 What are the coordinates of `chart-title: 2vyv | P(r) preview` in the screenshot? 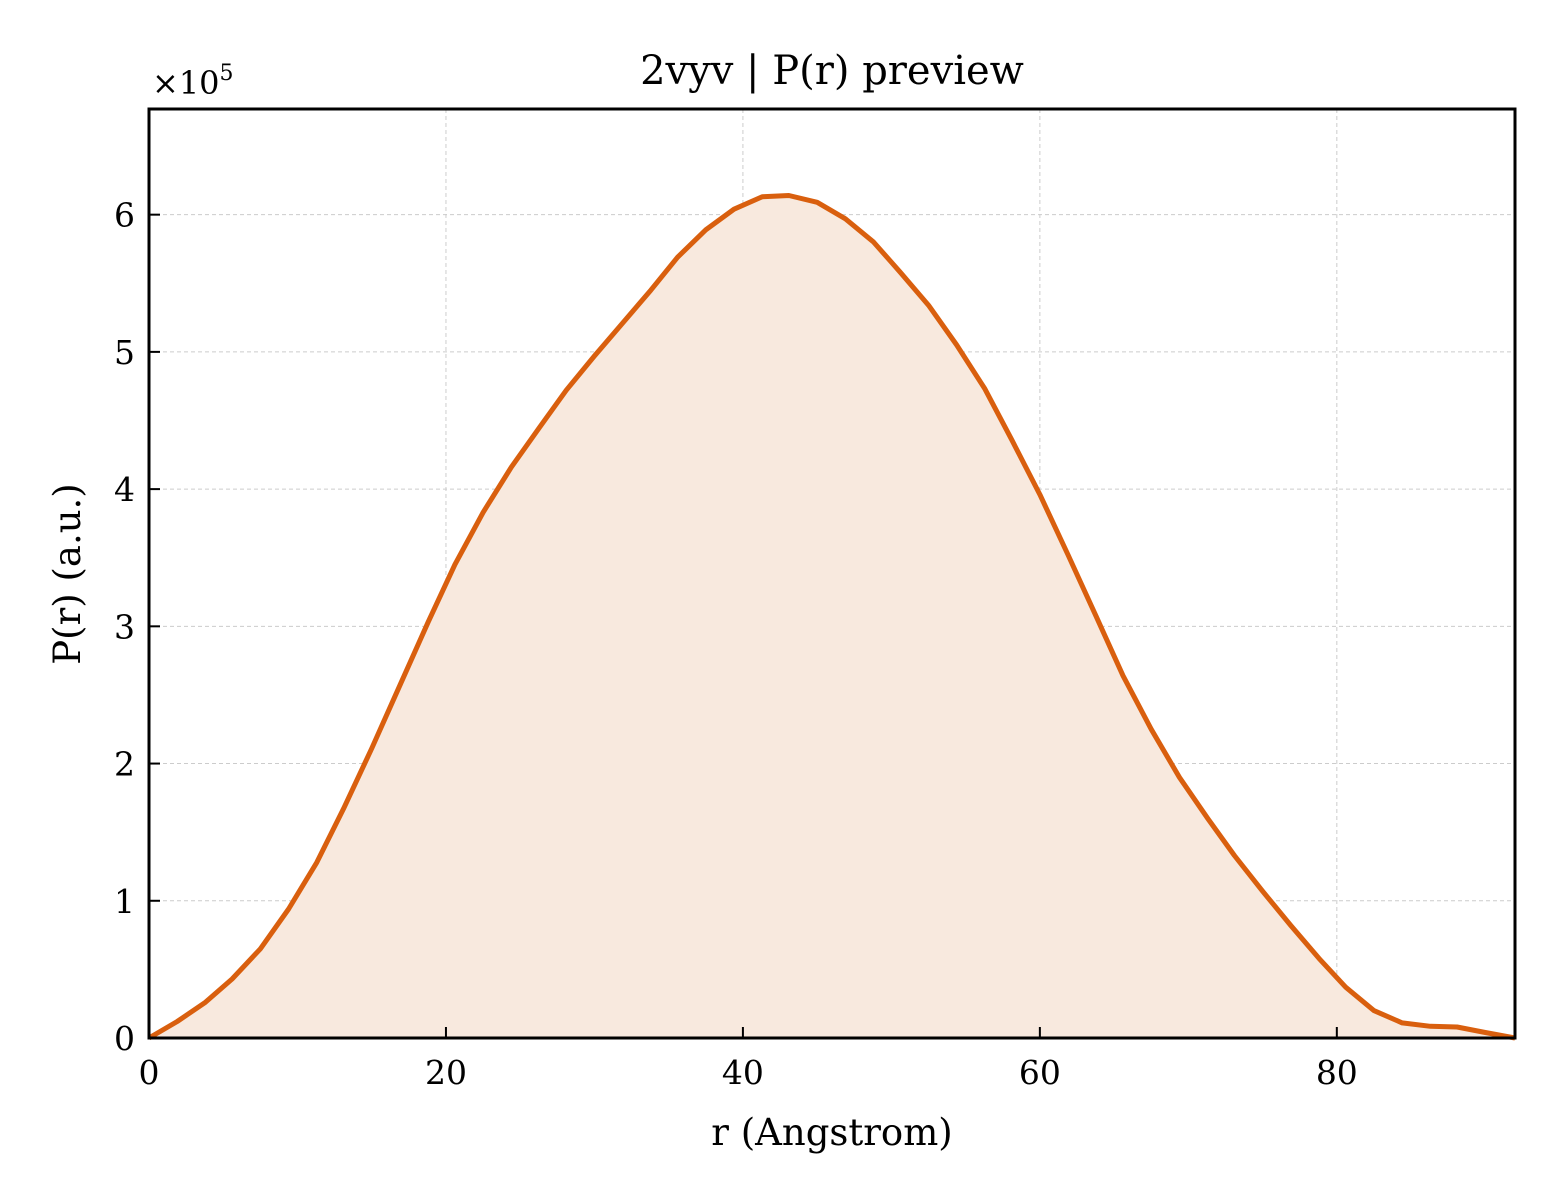 It's located at (832, 71).